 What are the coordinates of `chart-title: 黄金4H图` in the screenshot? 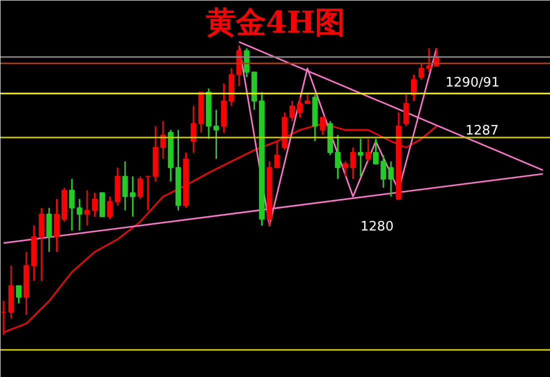 It's located at (276, 23).